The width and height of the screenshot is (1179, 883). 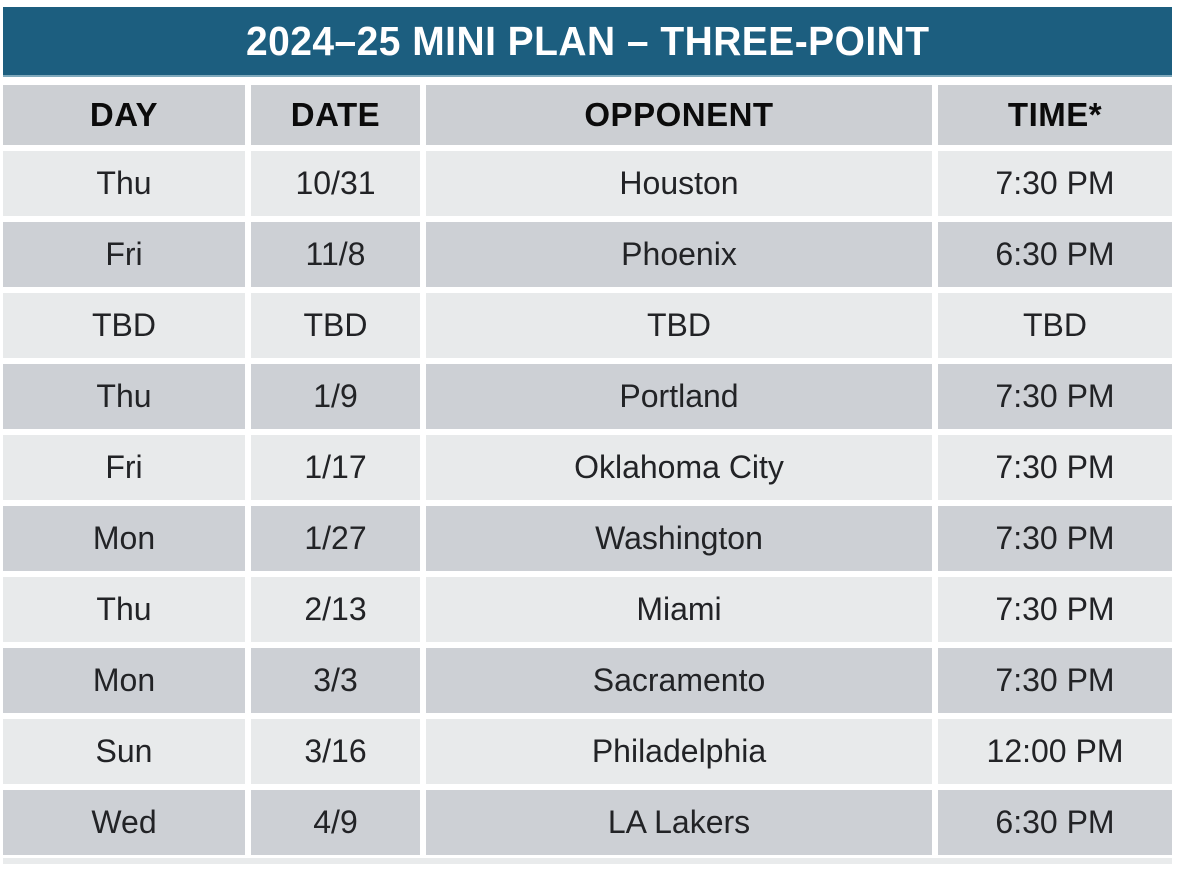 I want to click on table-cell-row7-col3: Miami, so click(x=679, y=609).